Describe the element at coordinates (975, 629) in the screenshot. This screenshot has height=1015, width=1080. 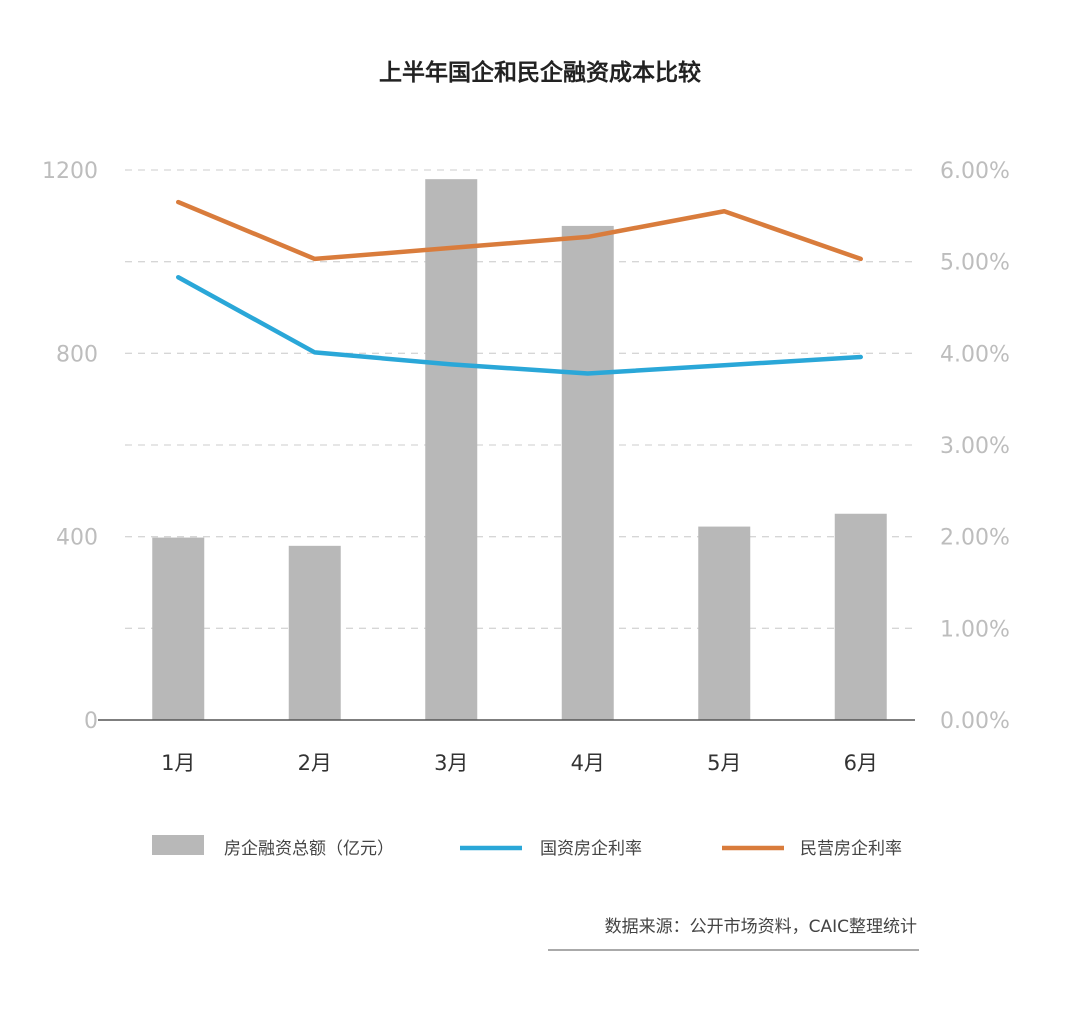
I see `right-tick-label: 1.00%` at that location.